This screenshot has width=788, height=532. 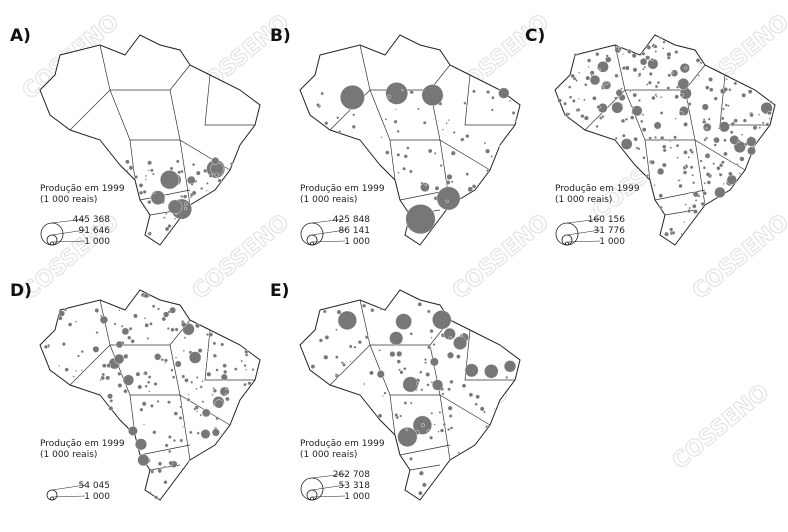 What do you see at coordinates (82, 444) in the screenshot?
I see `legend-title: Produção em 1999` at bounding box center [82, 444].